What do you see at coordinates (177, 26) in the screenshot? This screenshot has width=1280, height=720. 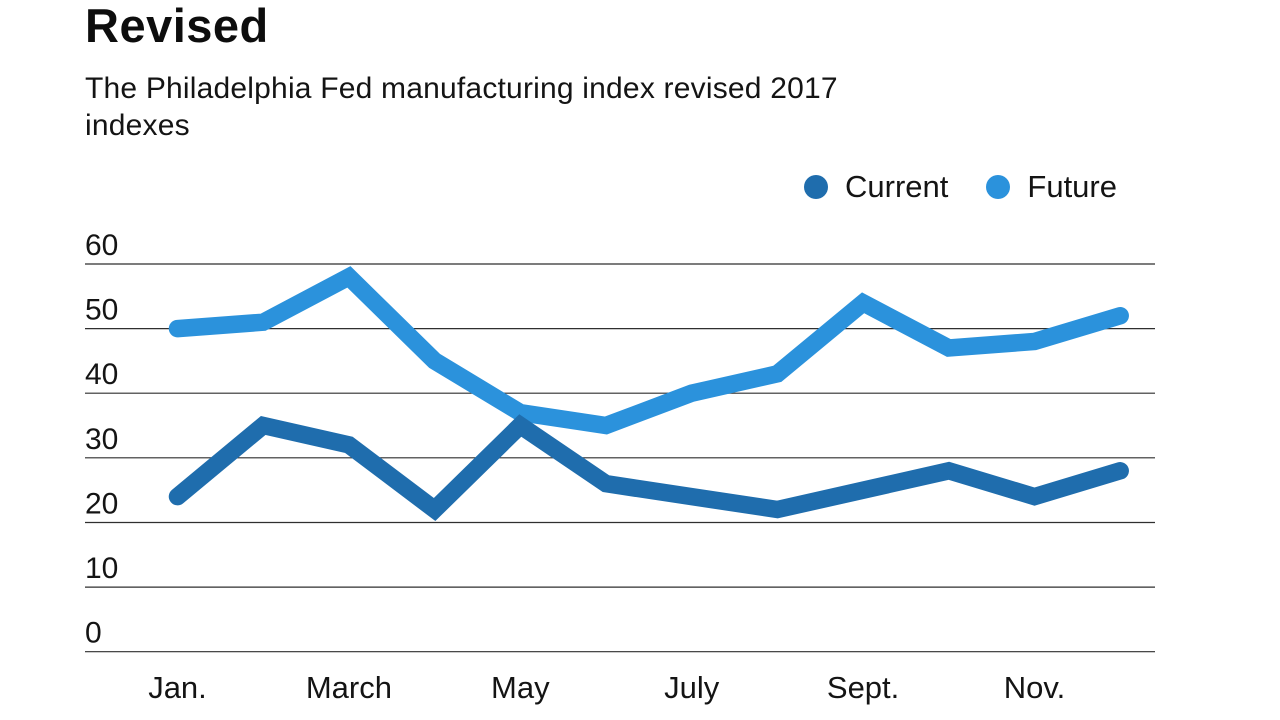 I see `chart-title: Revised` at bounding box center [177, 26].